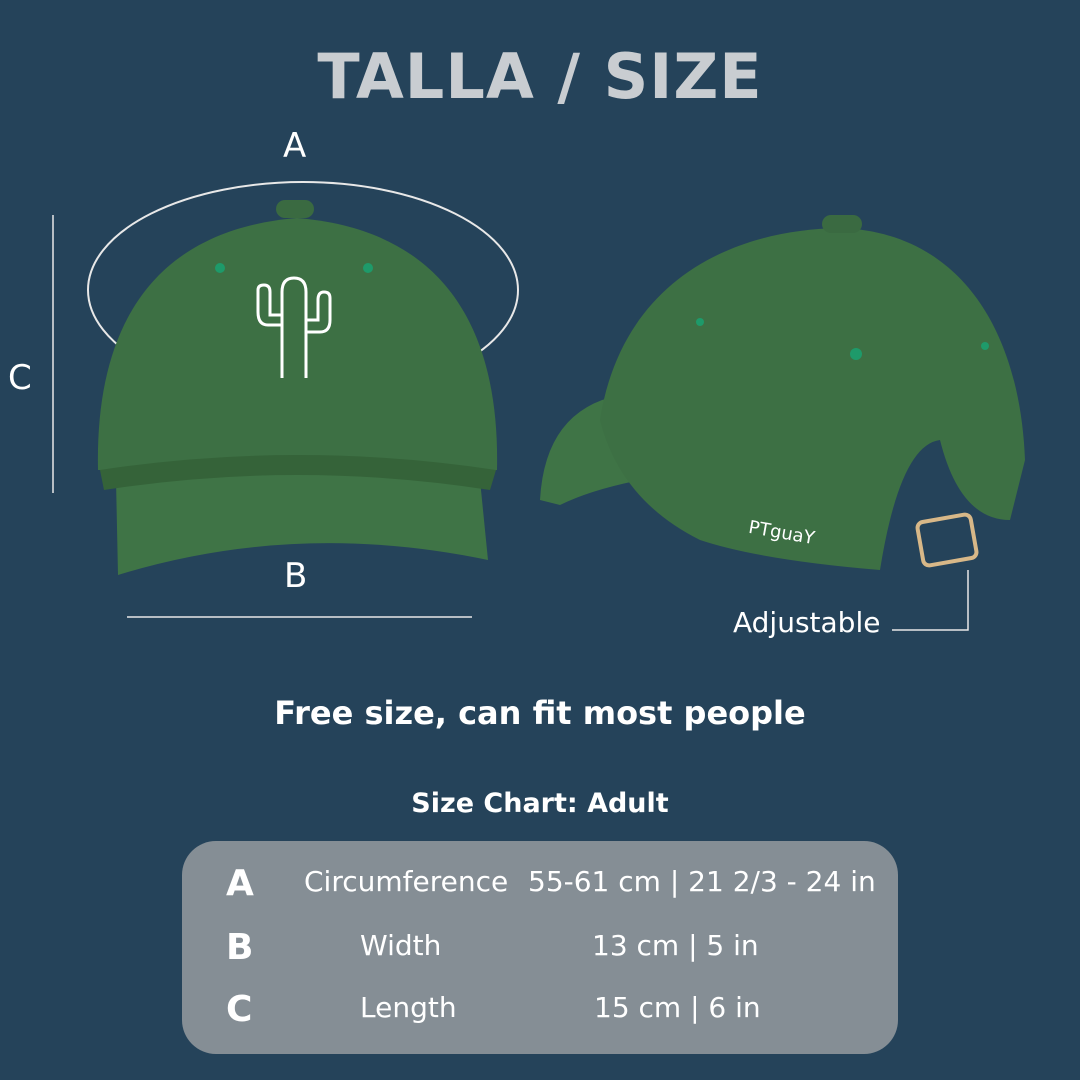  I want to click on adjustable-label: Adjustable, so click(807, 622).